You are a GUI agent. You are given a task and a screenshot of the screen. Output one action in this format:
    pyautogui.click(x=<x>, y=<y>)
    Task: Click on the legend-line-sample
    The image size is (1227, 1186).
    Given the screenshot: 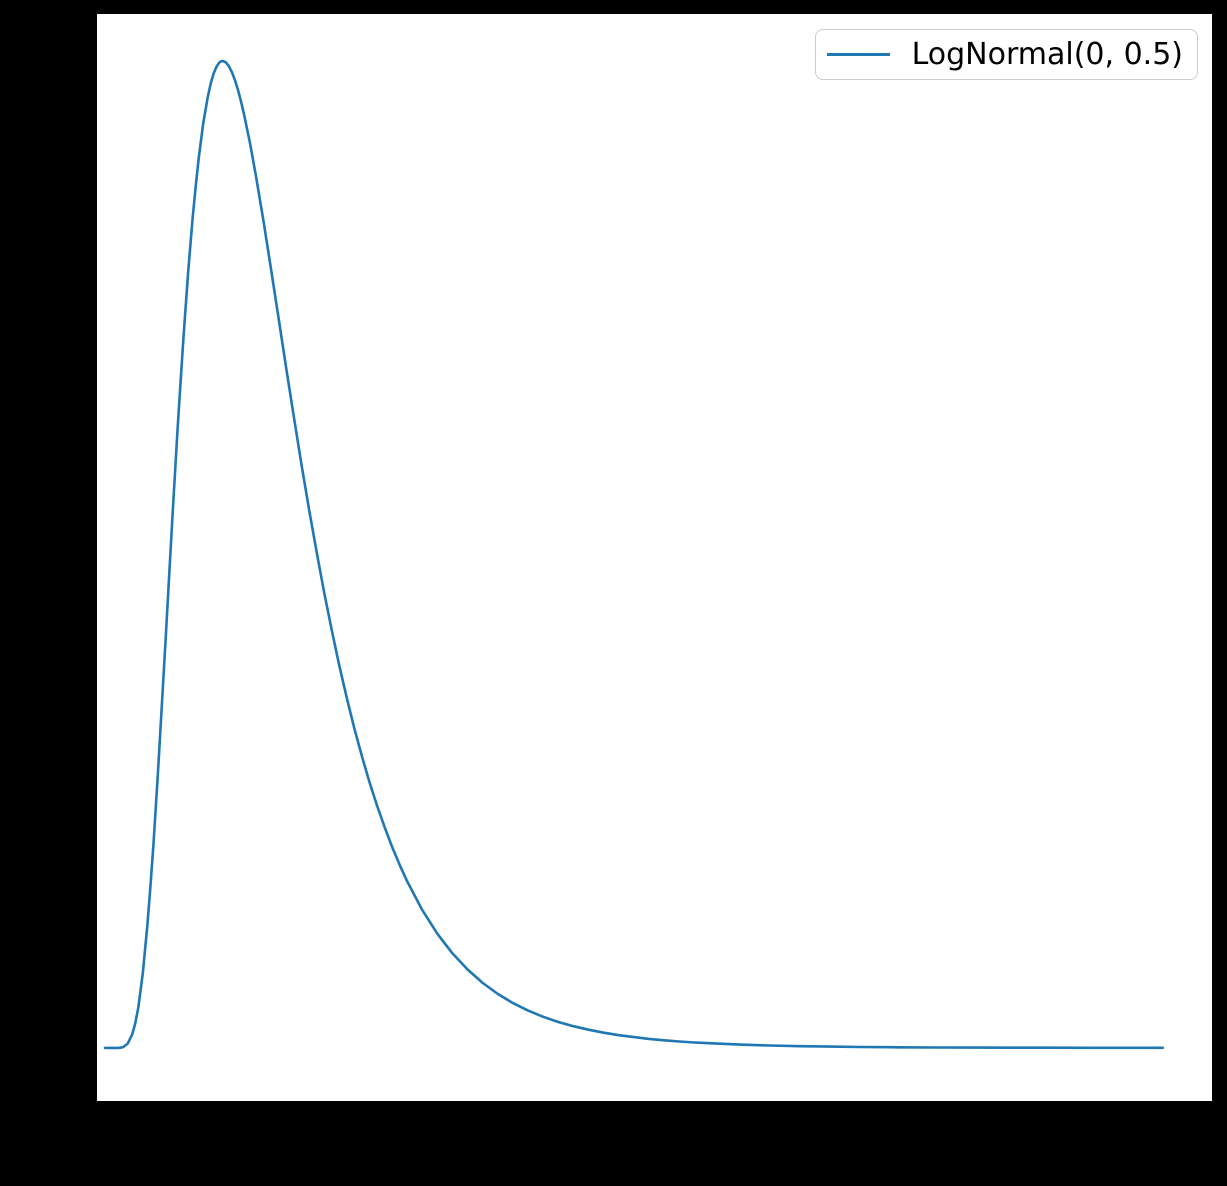 What is the action you would take?
    pyautogui.click(x=858, y=54)
    